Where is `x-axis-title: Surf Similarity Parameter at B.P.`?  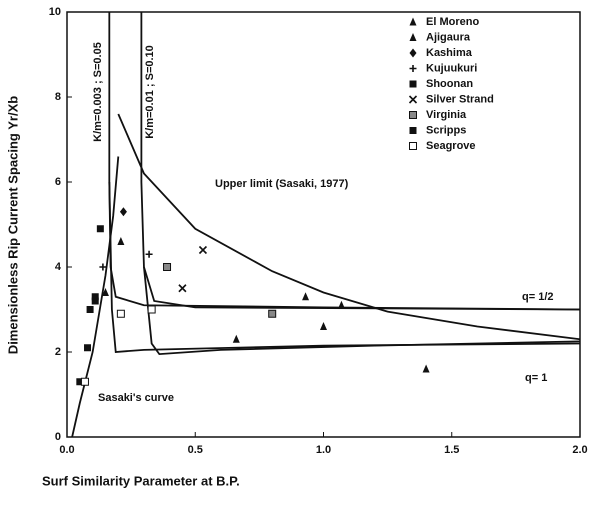 x-axis-title: Surf Similarity Parameter at B.P. is located at coordinates (141, 480).